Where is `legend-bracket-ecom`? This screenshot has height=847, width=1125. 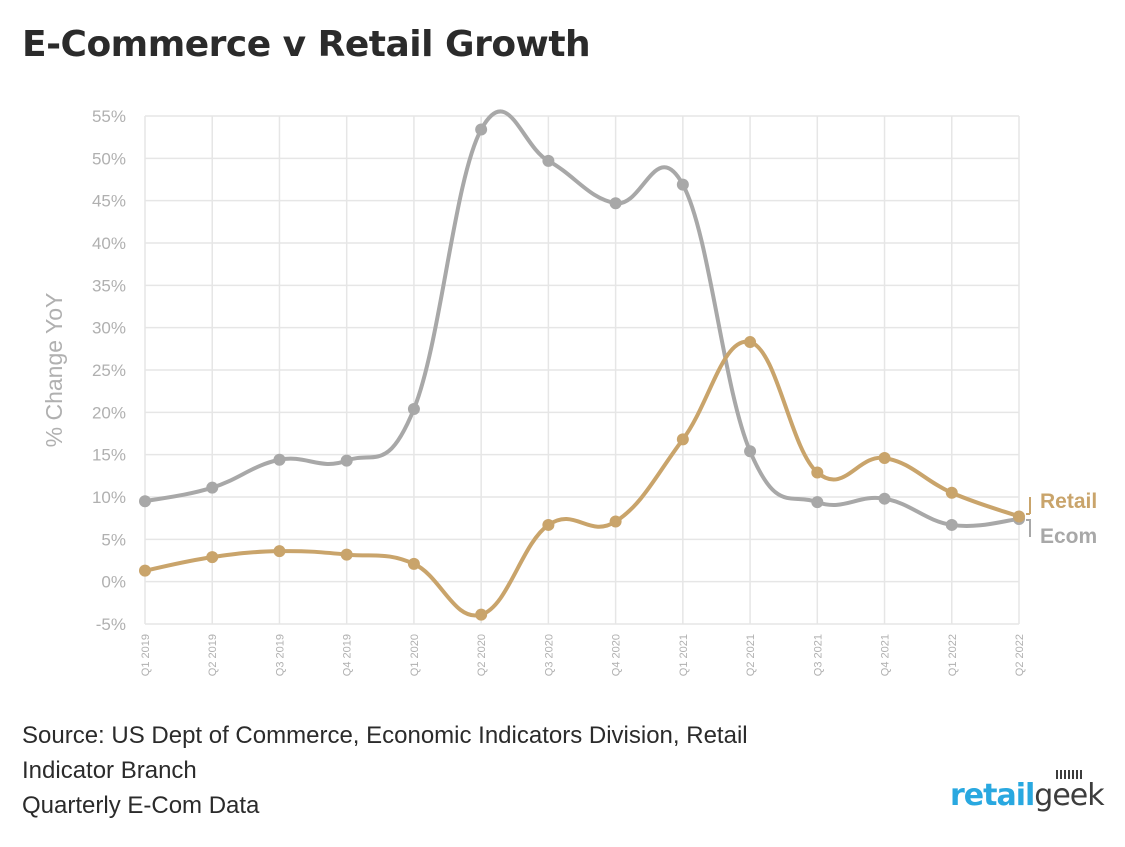
legend-bracket-ecom is located at coordinates (1028, 528).